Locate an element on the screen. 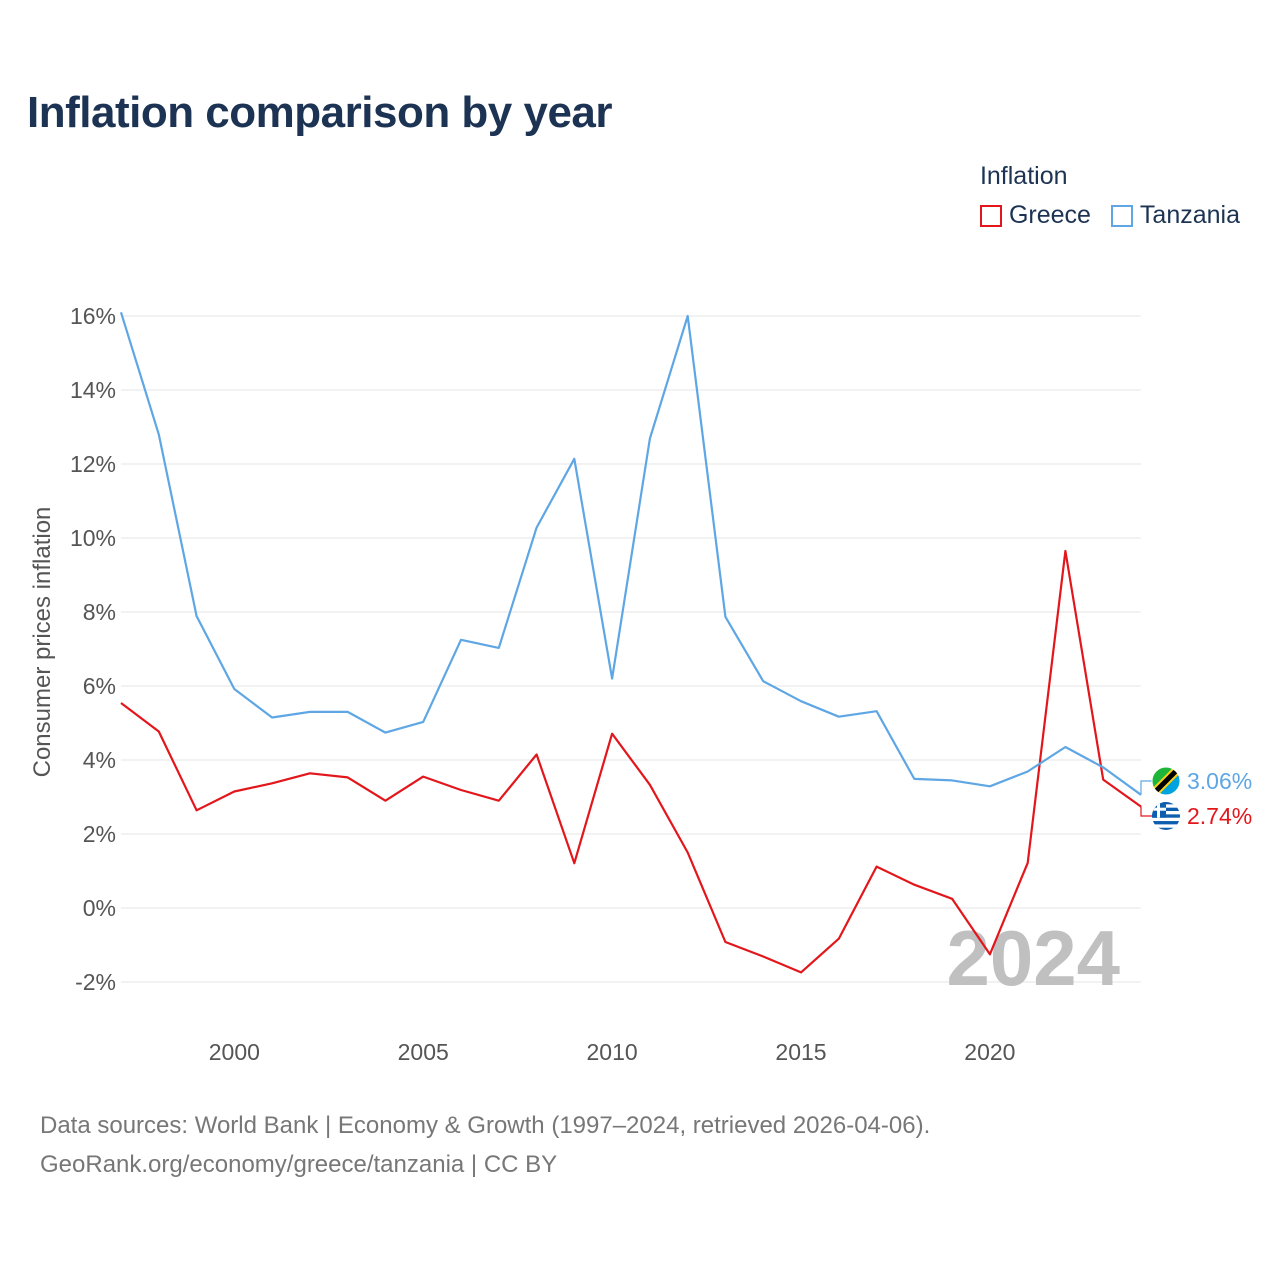  year-annotation: 2024 is located at coordinates (1033, 958).